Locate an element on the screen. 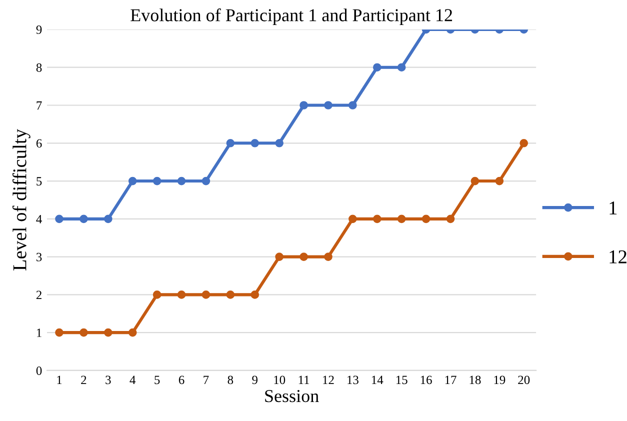 This screenshot has width=627, height=421. y-tick-label: 7 is located at coordinates (39, 105).